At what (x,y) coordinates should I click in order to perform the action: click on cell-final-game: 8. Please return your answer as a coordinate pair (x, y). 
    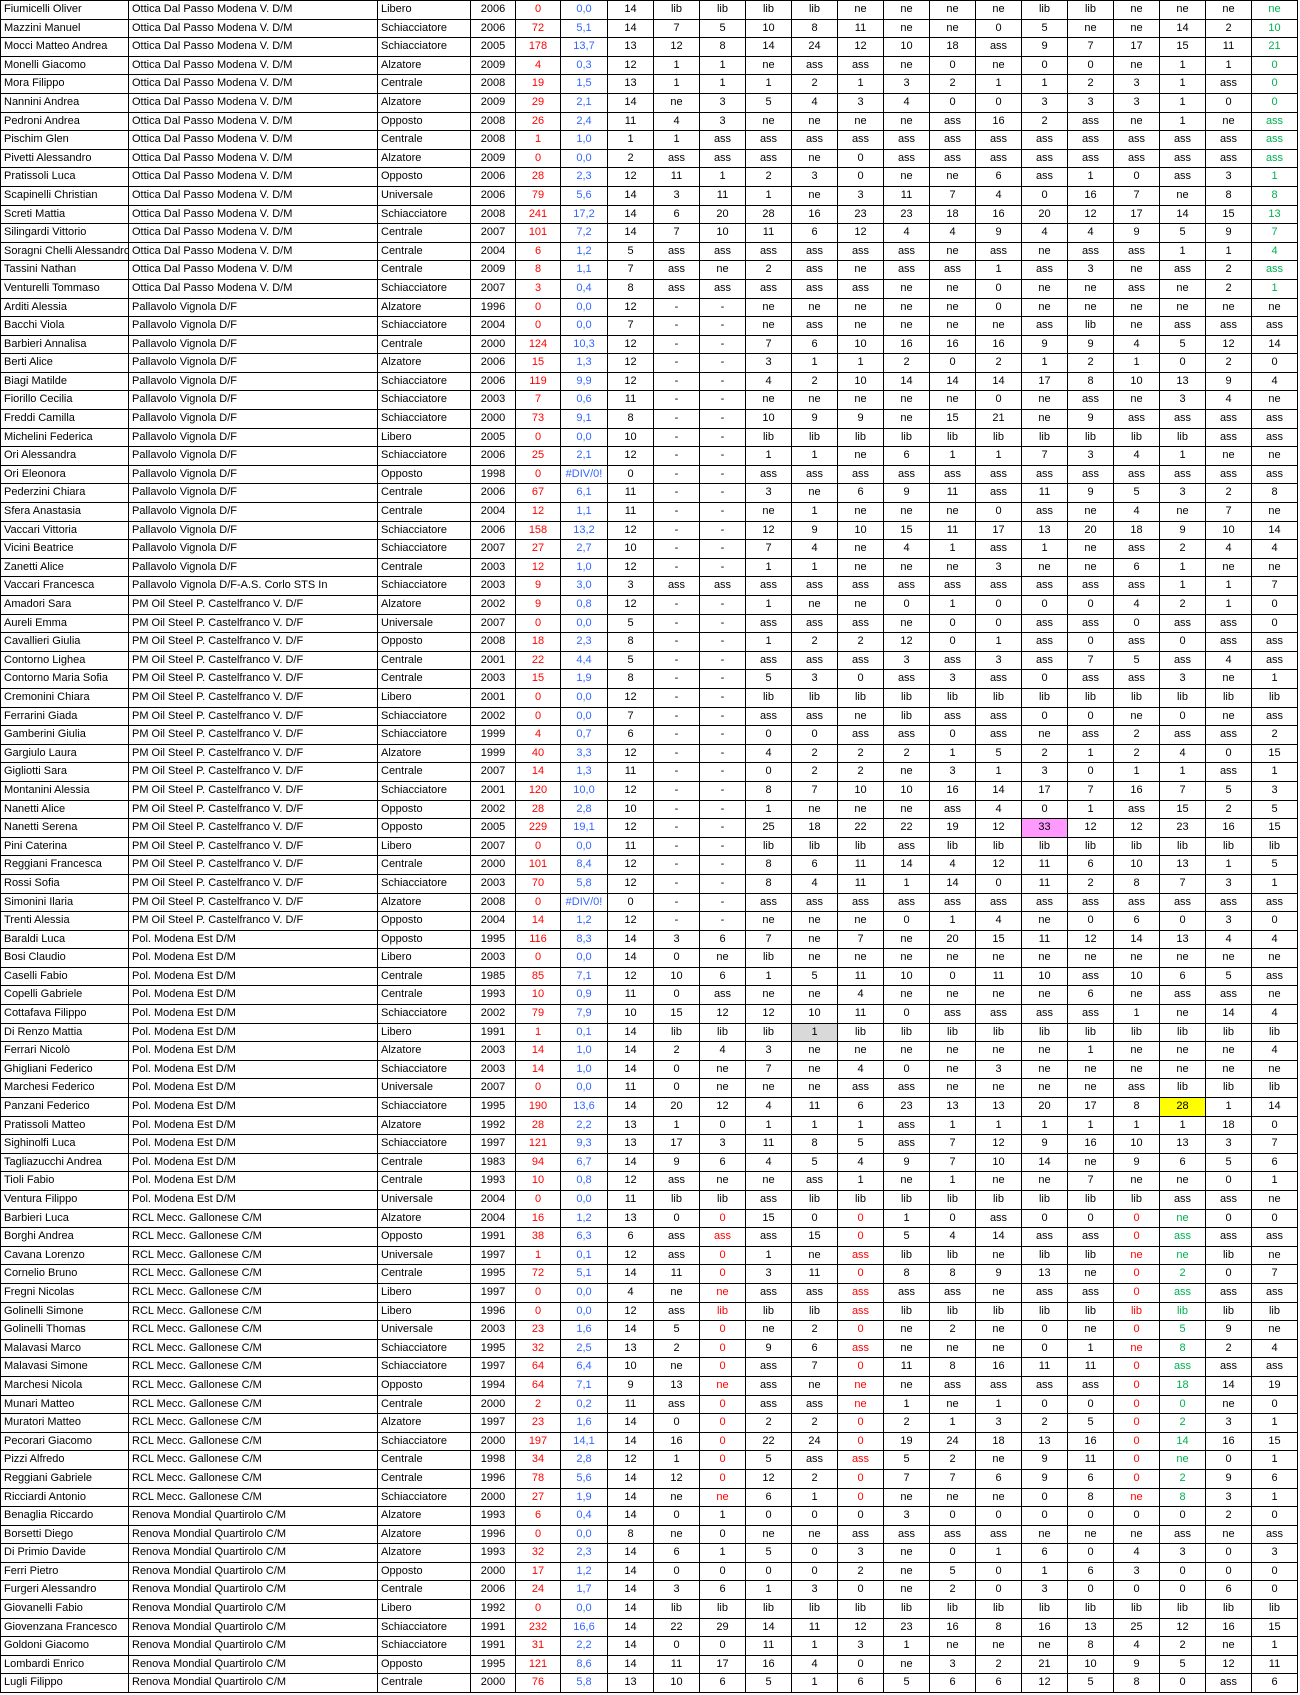
    Looking at the image, I should click on (1274, 195).